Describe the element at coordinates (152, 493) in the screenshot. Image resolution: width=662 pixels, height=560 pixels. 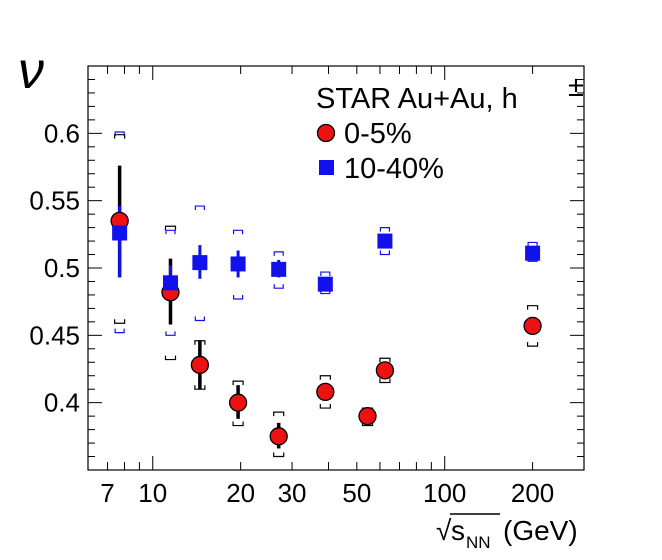
I see `x-tick-label: 10` at that location.